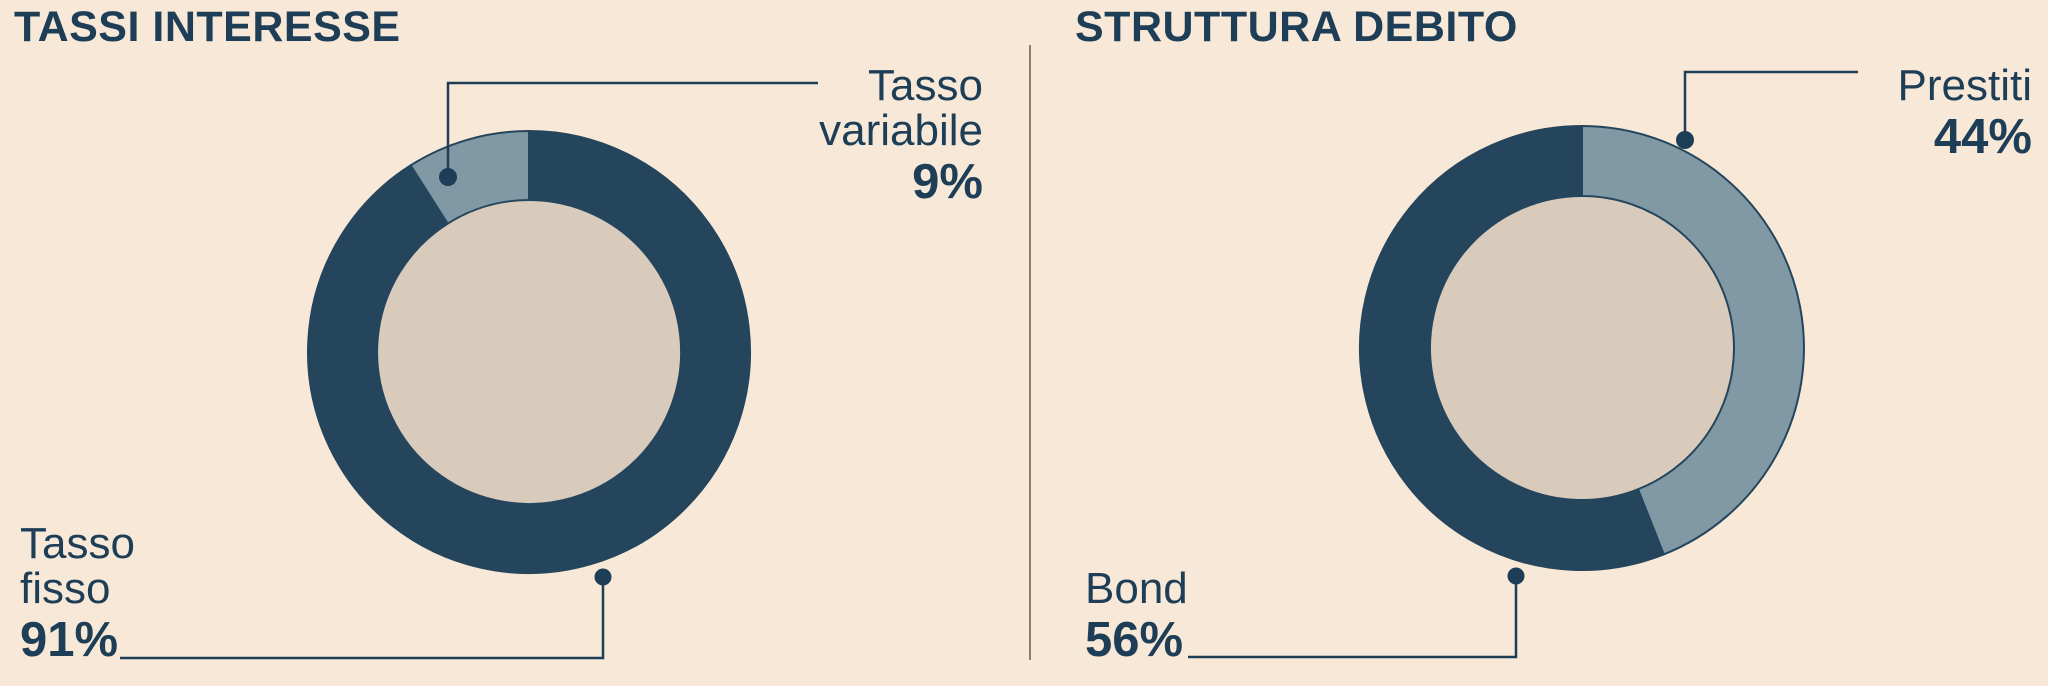 The image size is (2048, 686). What do you see at coordinates (1964, 85) in the screenshot?
I see `segment-label-prestiti: Prestiti` at bounding box center [1964, 85].